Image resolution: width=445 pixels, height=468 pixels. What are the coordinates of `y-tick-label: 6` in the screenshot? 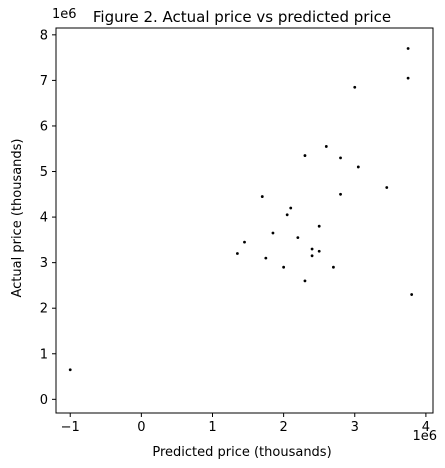 It's located at (44, 126).